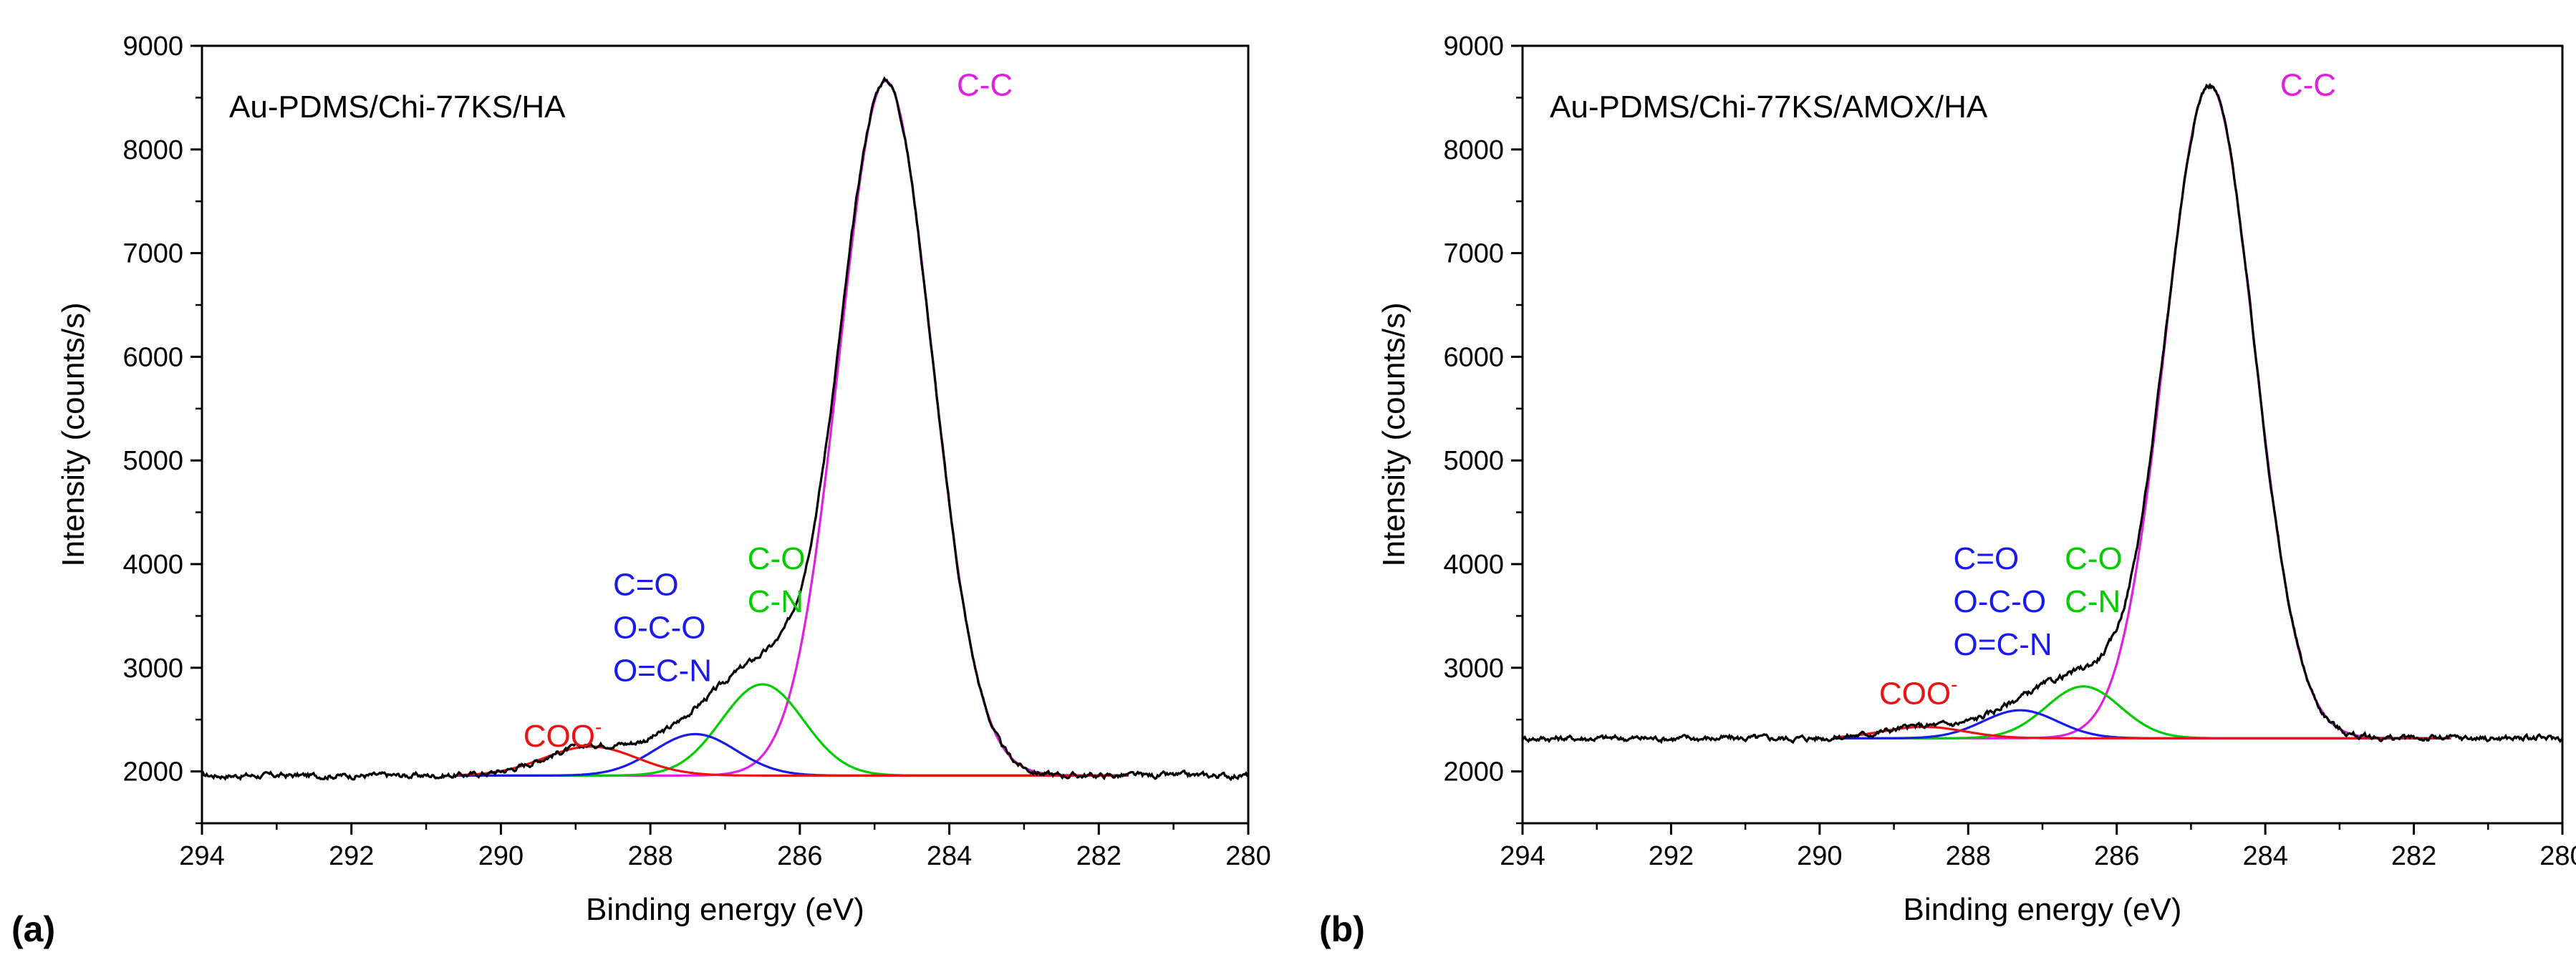 This screenshot has width=2576, height=965. Describe the element at coordinates (1769, 107) in the screenshot. I see `panel-title: Au-PDMS/Chi-77KS/AMOX/HA` at that location.